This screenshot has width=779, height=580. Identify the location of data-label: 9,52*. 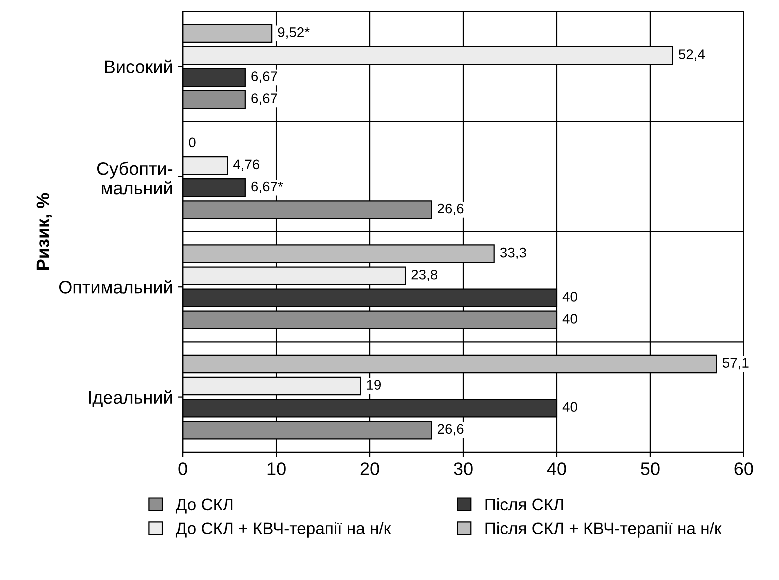
(294, 34).